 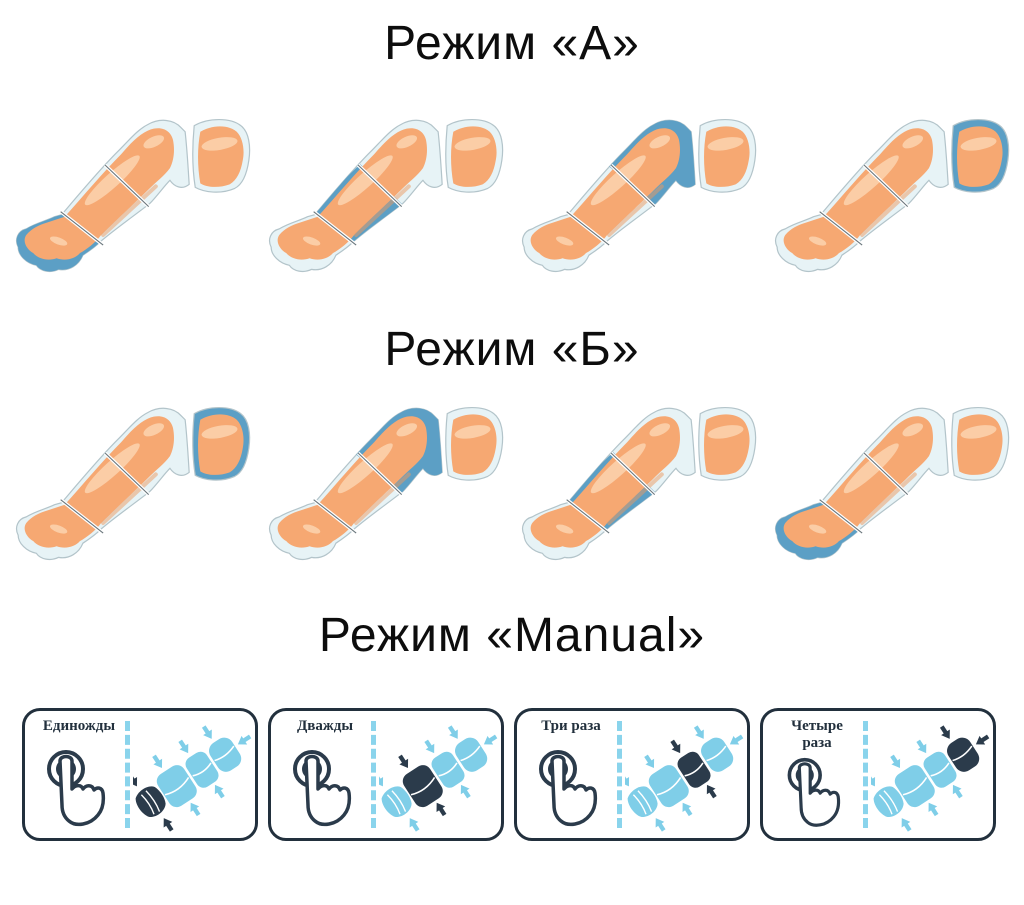 I want to click on manual-panel: Единожды, so click(x=140, y=774).